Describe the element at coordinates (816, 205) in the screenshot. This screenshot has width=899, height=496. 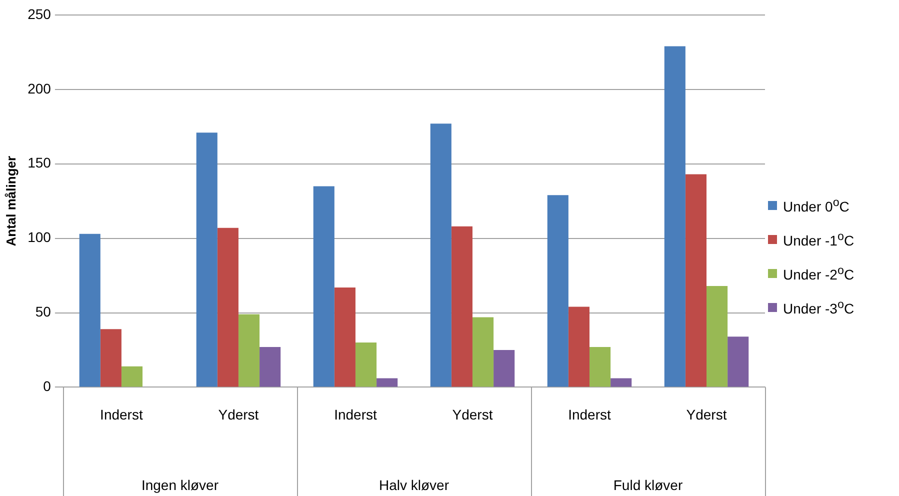
I see `legend-label: Under 0$^{o}$C` at that location.